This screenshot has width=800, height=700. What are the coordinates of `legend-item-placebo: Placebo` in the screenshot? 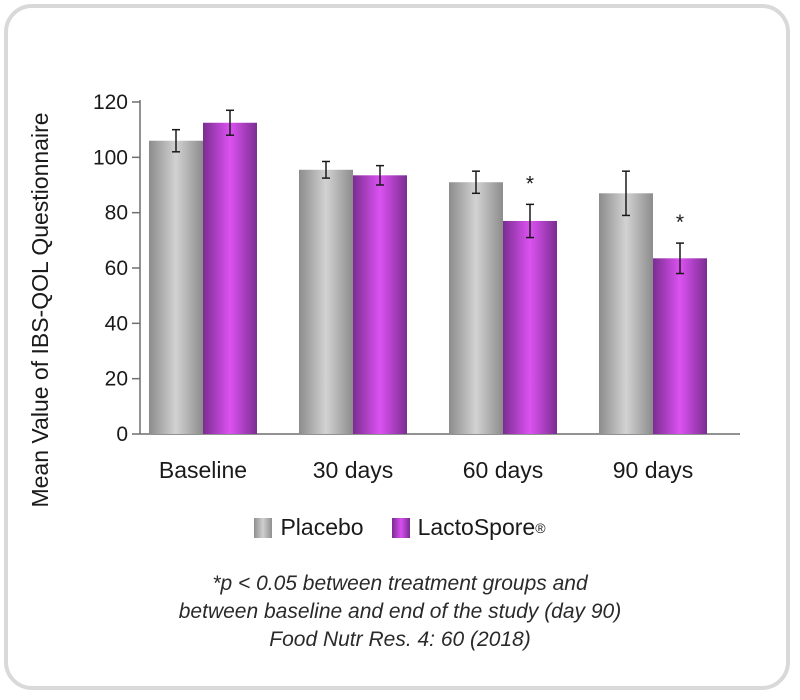 It's located at (309, 527).